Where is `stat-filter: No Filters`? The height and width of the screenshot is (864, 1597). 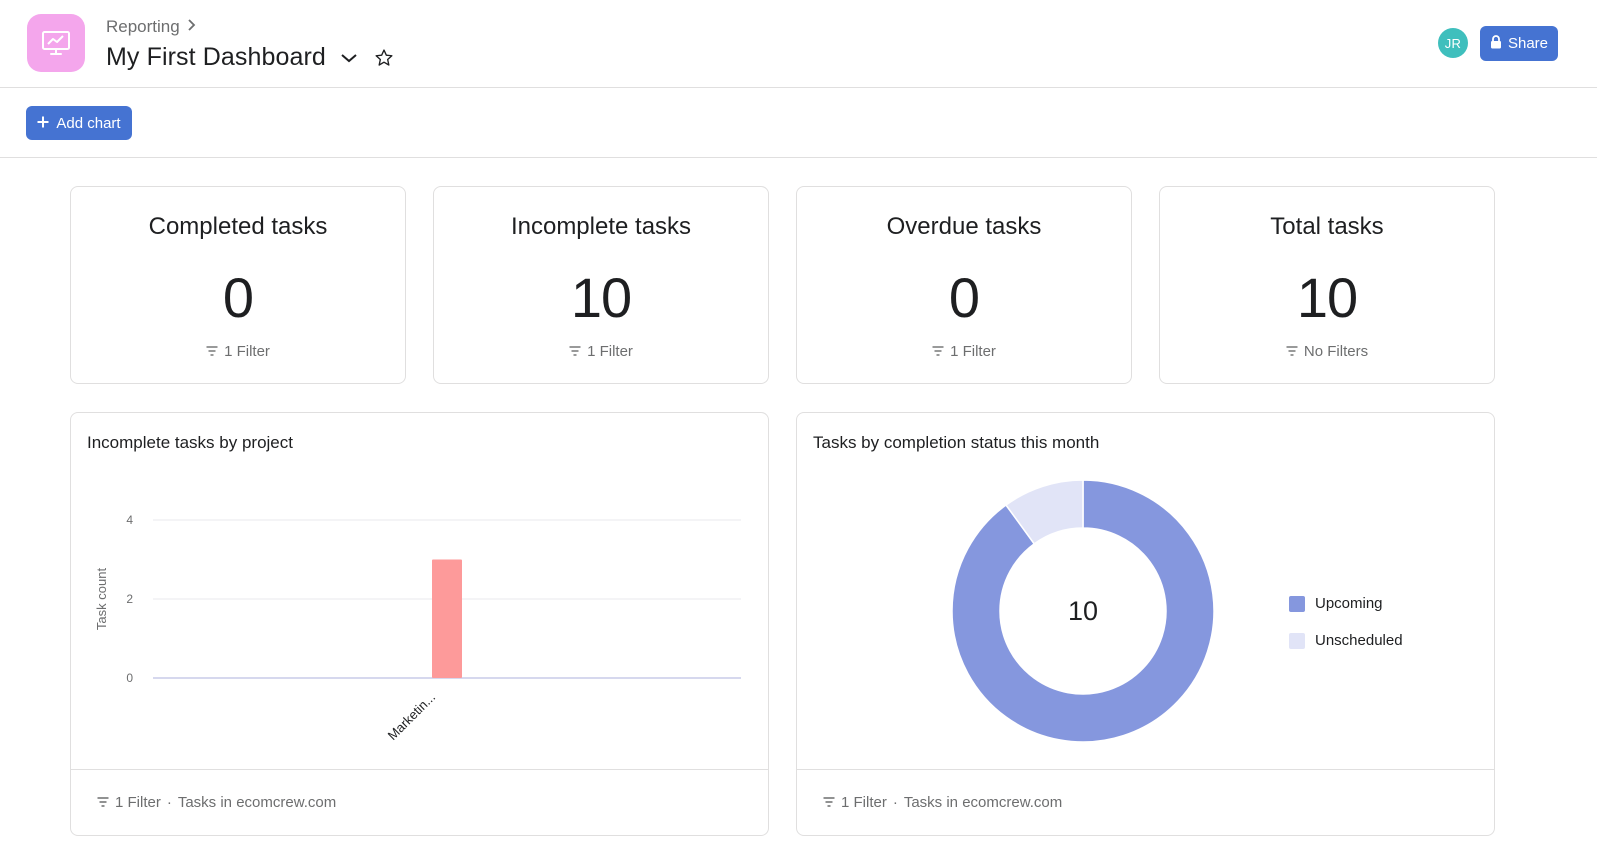 stat-filter: No Filters is located at coordinates (1327, 351).